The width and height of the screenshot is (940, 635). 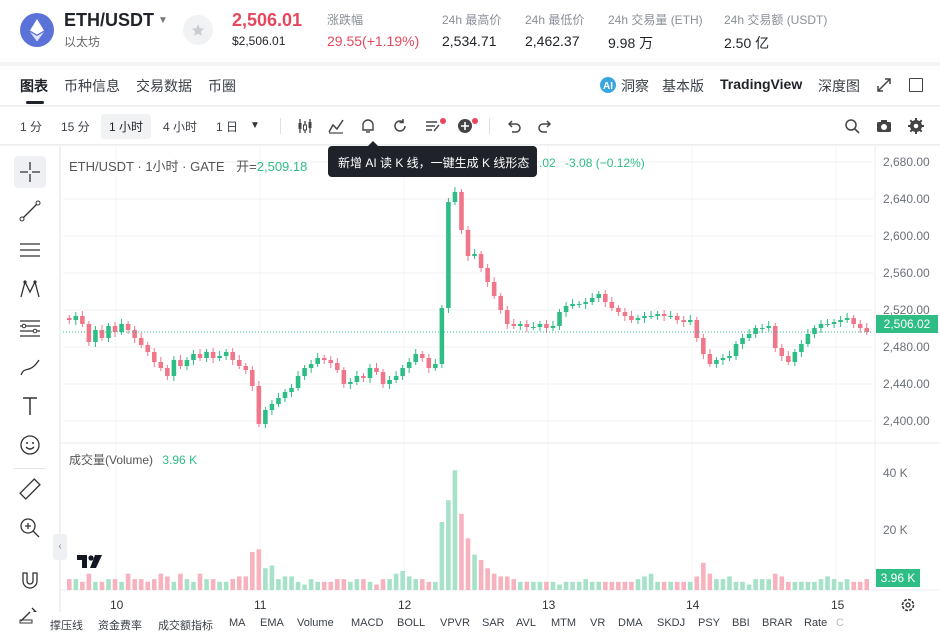 I want to click on indicator-brar: BRAR, so click(x=777, y=623).